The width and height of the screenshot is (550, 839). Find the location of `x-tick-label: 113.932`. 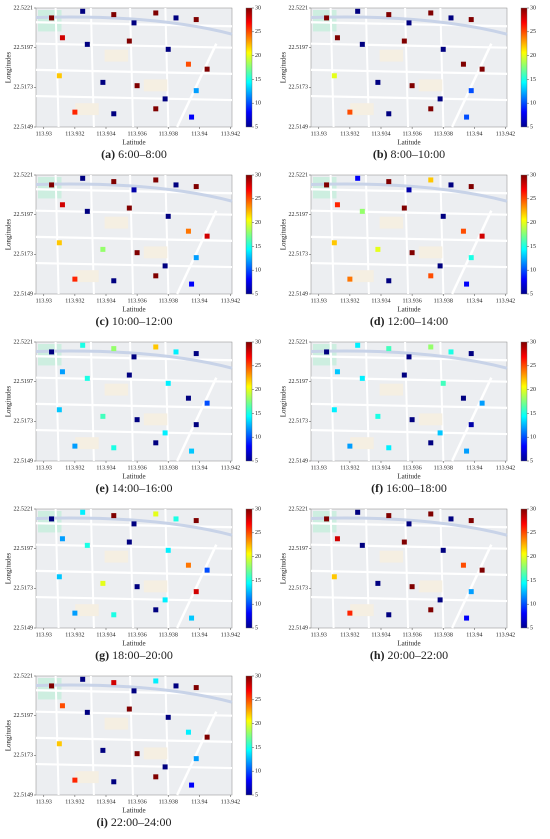

x-tick-label: 113.932 is located at coordinates (349, 301).